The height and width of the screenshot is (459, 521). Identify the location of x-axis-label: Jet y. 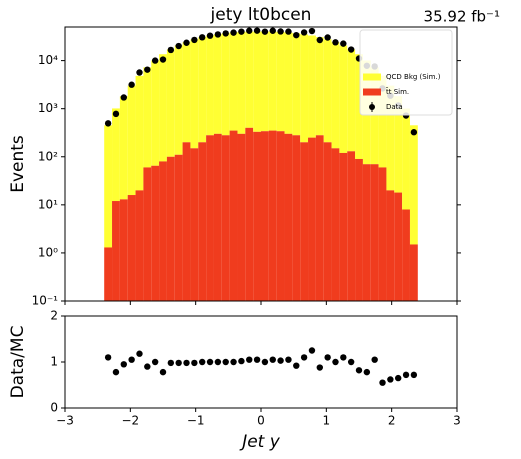
(260, 442).